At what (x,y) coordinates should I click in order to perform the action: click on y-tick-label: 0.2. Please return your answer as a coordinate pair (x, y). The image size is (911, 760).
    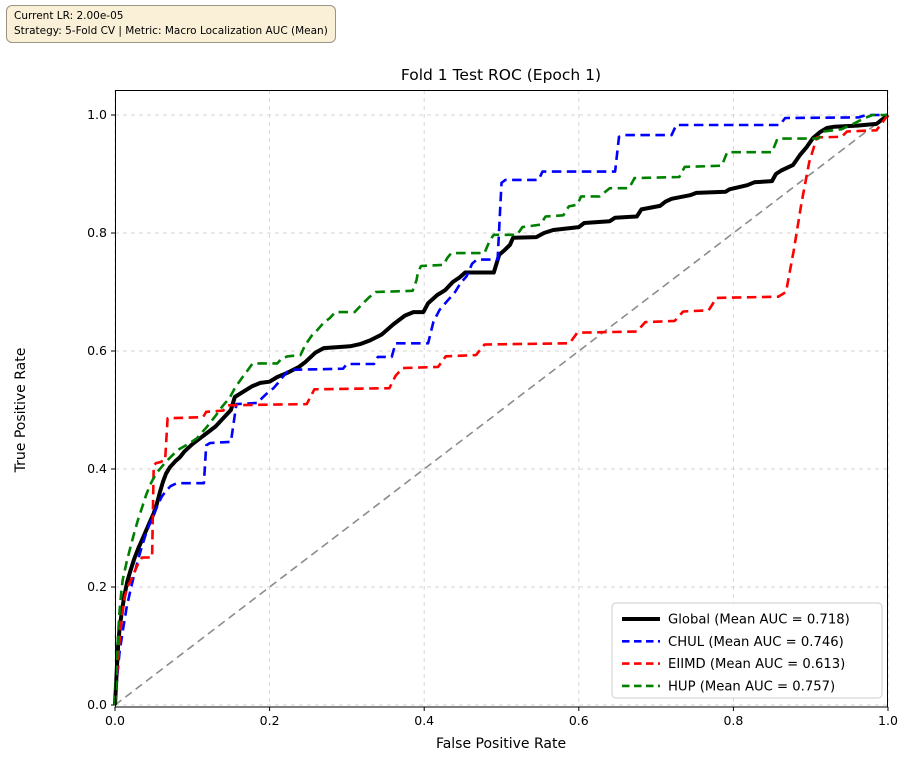
    Looking at the image, I should click on (97, 586).